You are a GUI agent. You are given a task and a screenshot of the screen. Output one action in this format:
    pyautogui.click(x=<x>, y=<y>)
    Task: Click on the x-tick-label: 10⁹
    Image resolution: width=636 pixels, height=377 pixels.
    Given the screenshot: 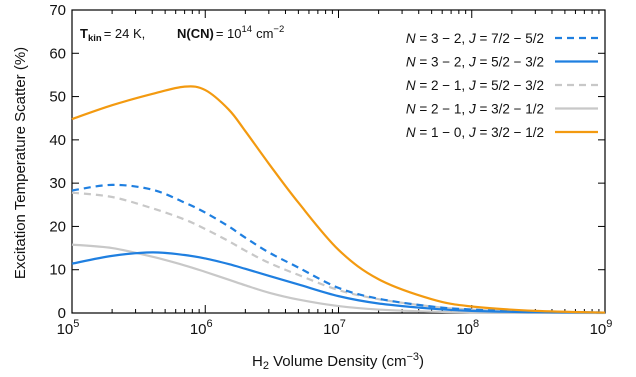 What is the action you would take?
    pyautogui.click(x=601, y=328)
    